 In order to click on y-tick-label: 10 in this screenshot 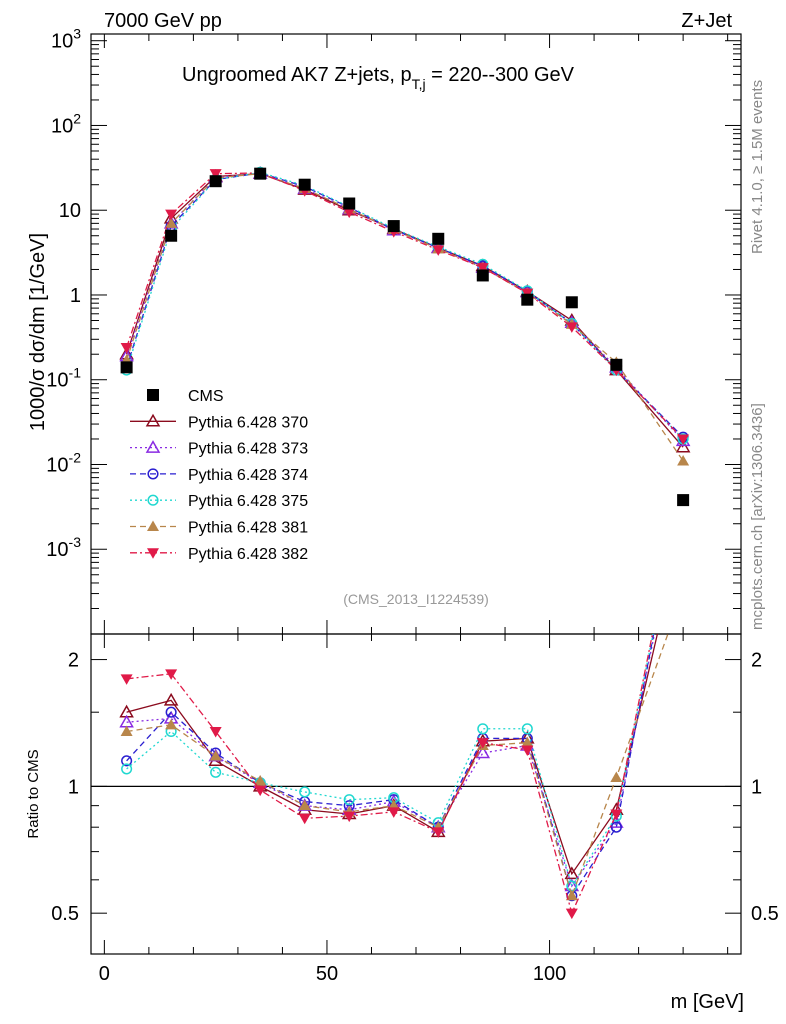, I will do `click(70, 211)`.